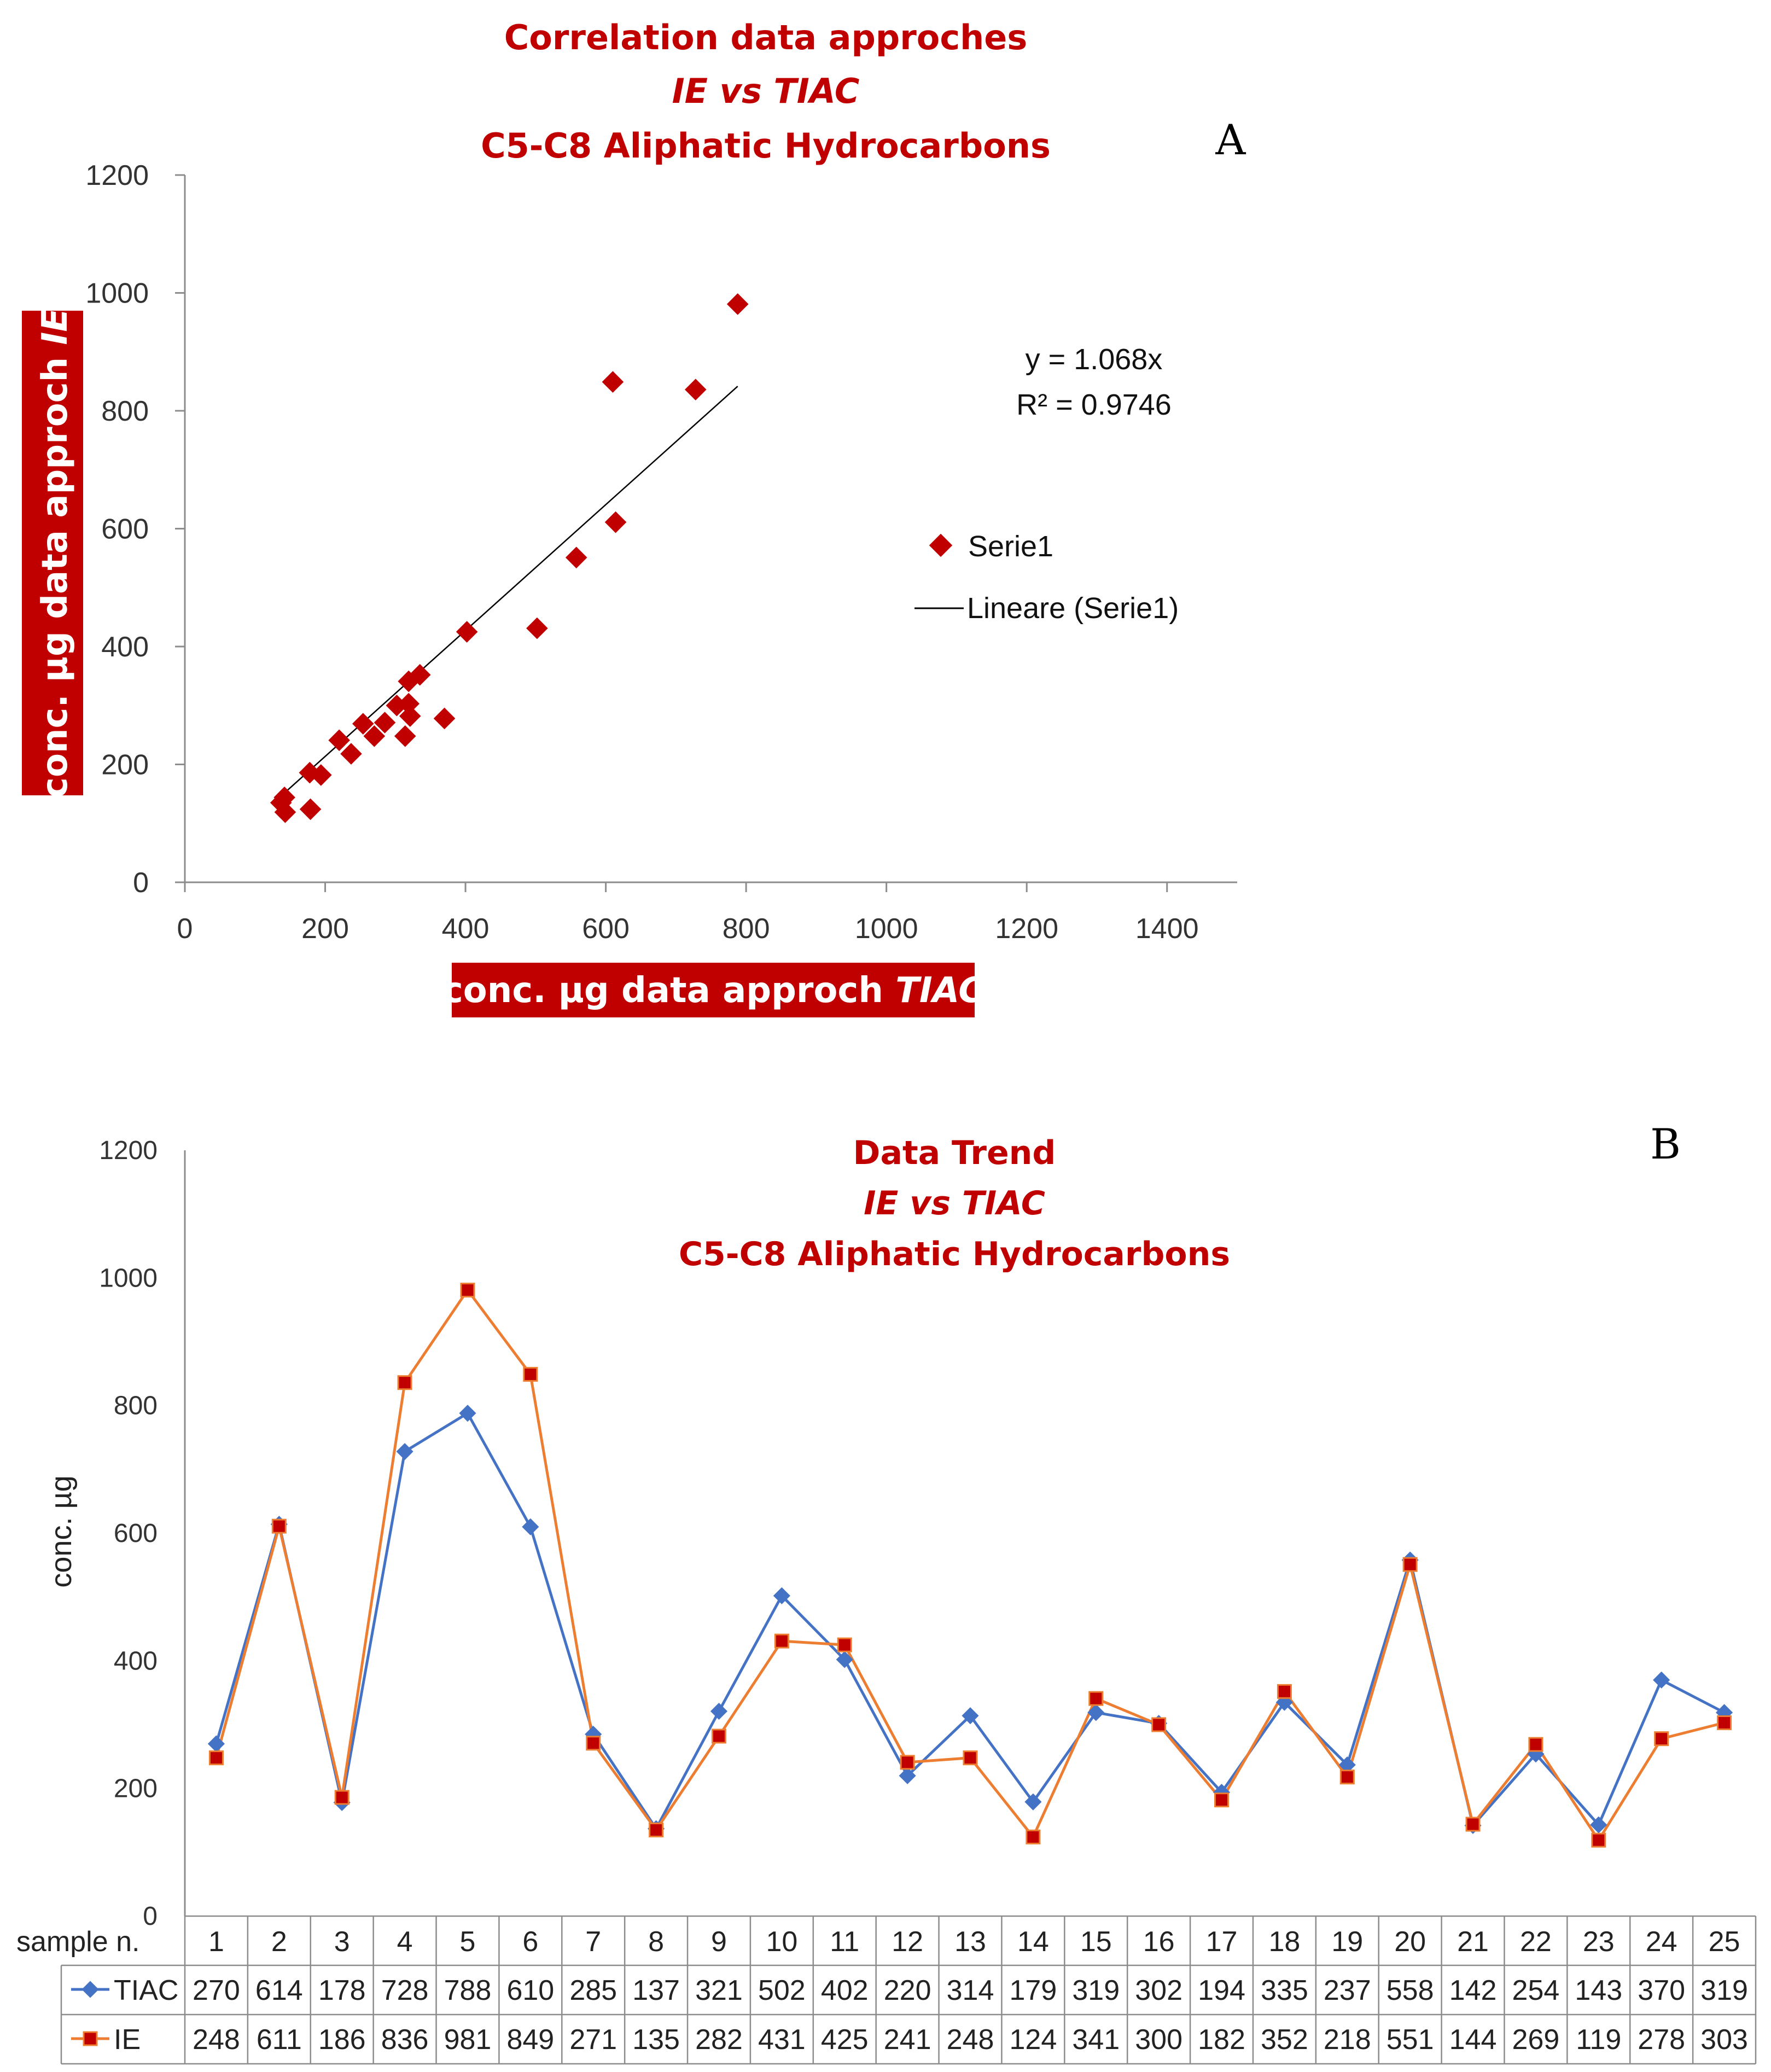 The width and height of the screenshot is (1771, 2072). I want to click on line-y-tick-label: 1200, so click(128, 1150).